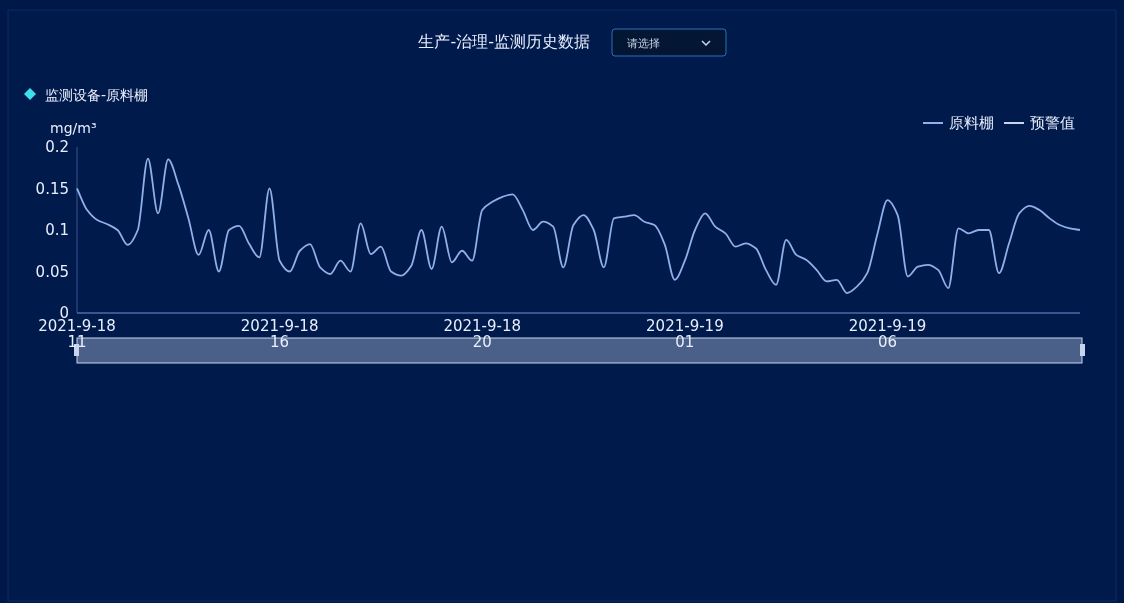 This screenshot has width=1124, height=603. Describe the element at coordinates (504, 41) in the screenshot. I see `chart-title: 生产-治理-监测历史数据` at that location.